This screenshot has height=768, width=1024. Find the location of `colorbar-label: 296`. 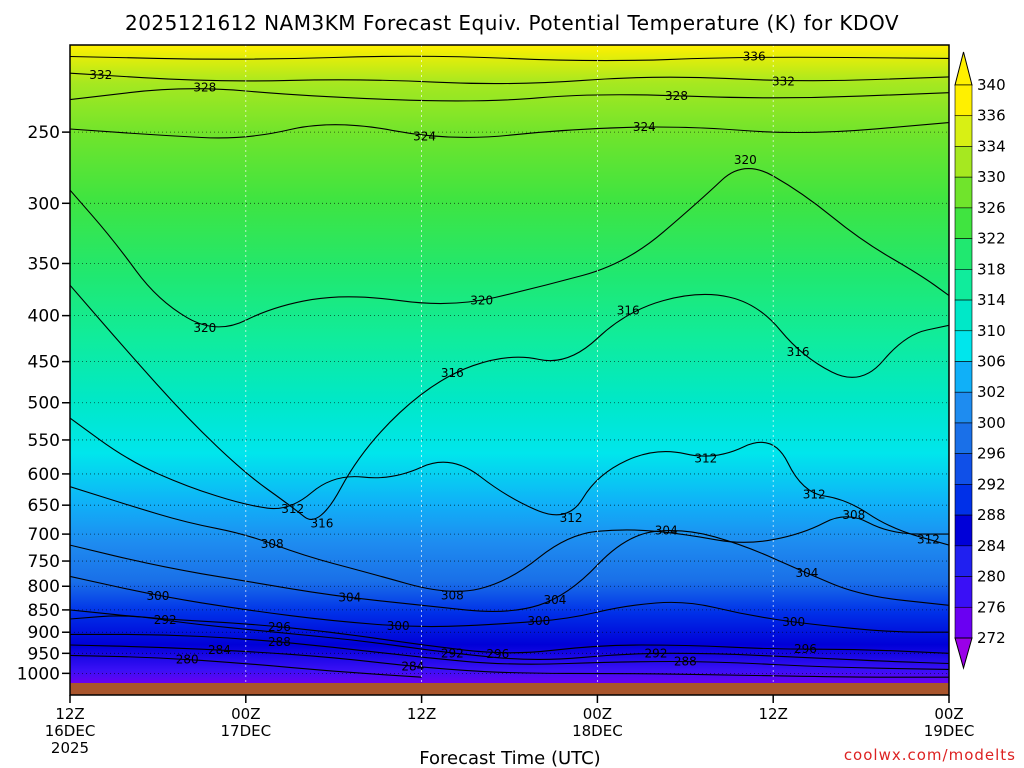

colorbar-label: 296 is located at coordinates (991, 454).